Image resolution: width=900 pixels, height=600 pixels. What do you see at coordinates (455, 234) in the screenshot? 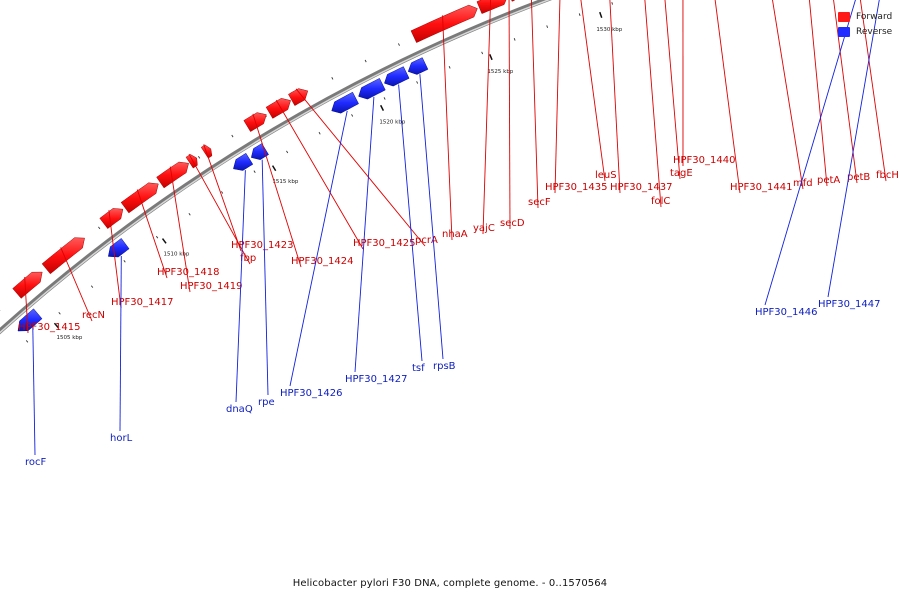
I see `forward-gene-label-nhaA: nhaA` at bounding box center [455, 234].